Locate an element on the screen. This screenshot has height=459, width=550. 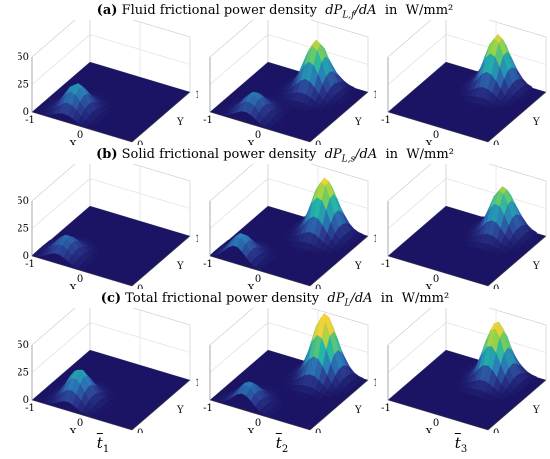
surface-panel-c3: -101X01Y is located at coordinates (462, 370).